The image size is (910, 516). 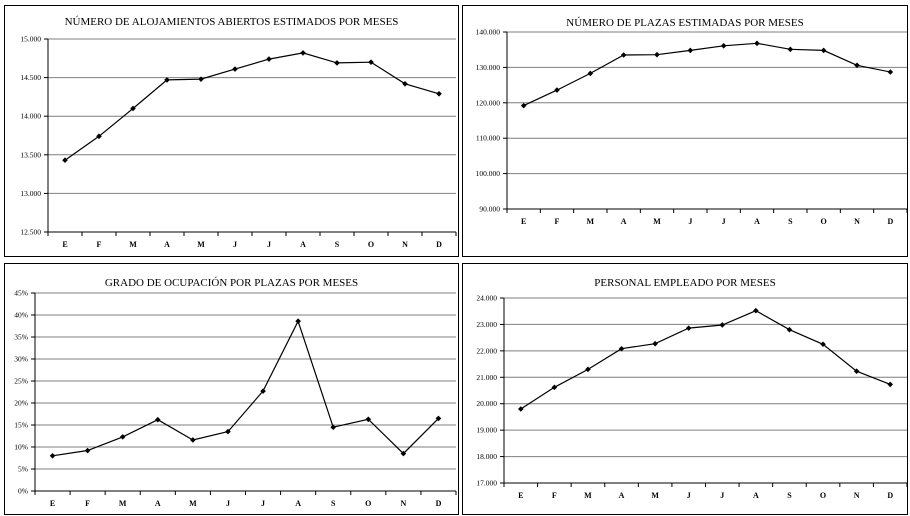 What do you see at coordinates (488, 32) in the screenshot?
I see `y-tick-label: 140.000` at bounding box center [488, 32].